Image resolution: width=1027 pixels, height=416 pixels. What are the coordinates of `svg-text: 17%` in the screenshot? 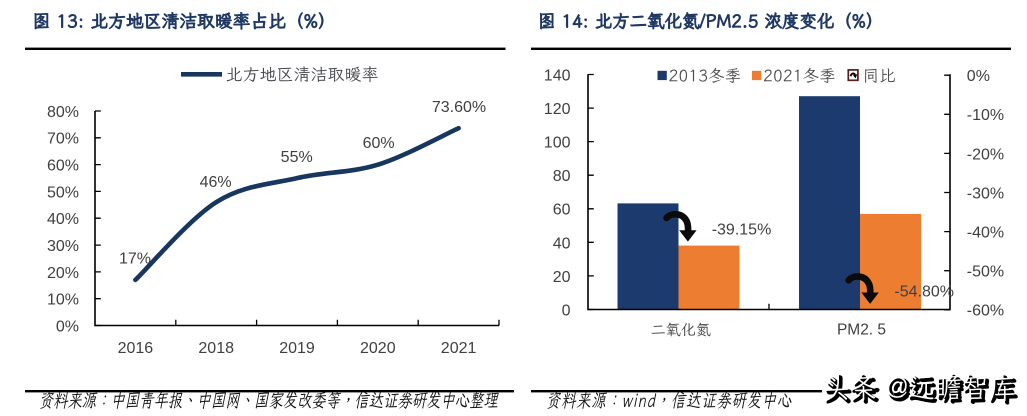 It's located at (135, 259).